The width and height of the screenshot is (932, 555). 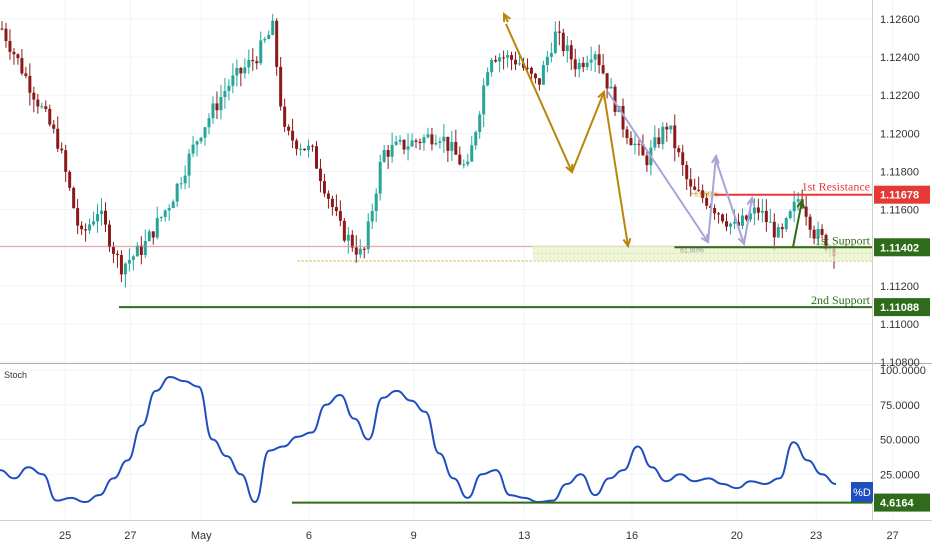 I want to click on time-tick-label: 16, so click(x=632, y=536).